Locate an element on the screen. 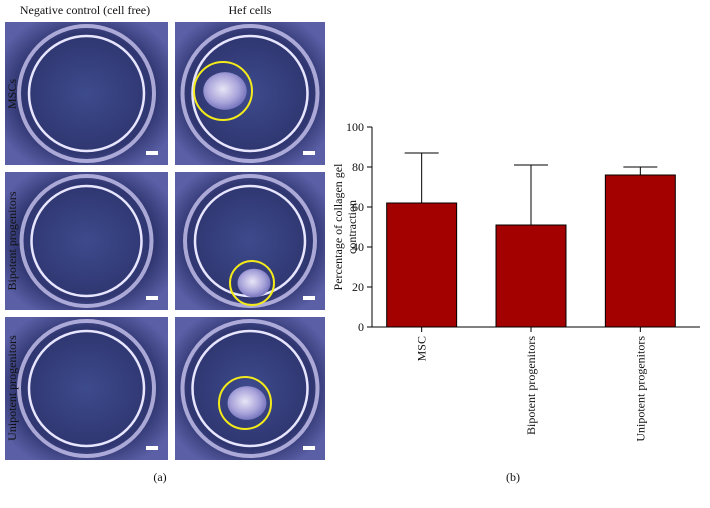 The width and height of the screenshot is (710, 508). y-tick-label: 0 is located at coordinates (361, 327).